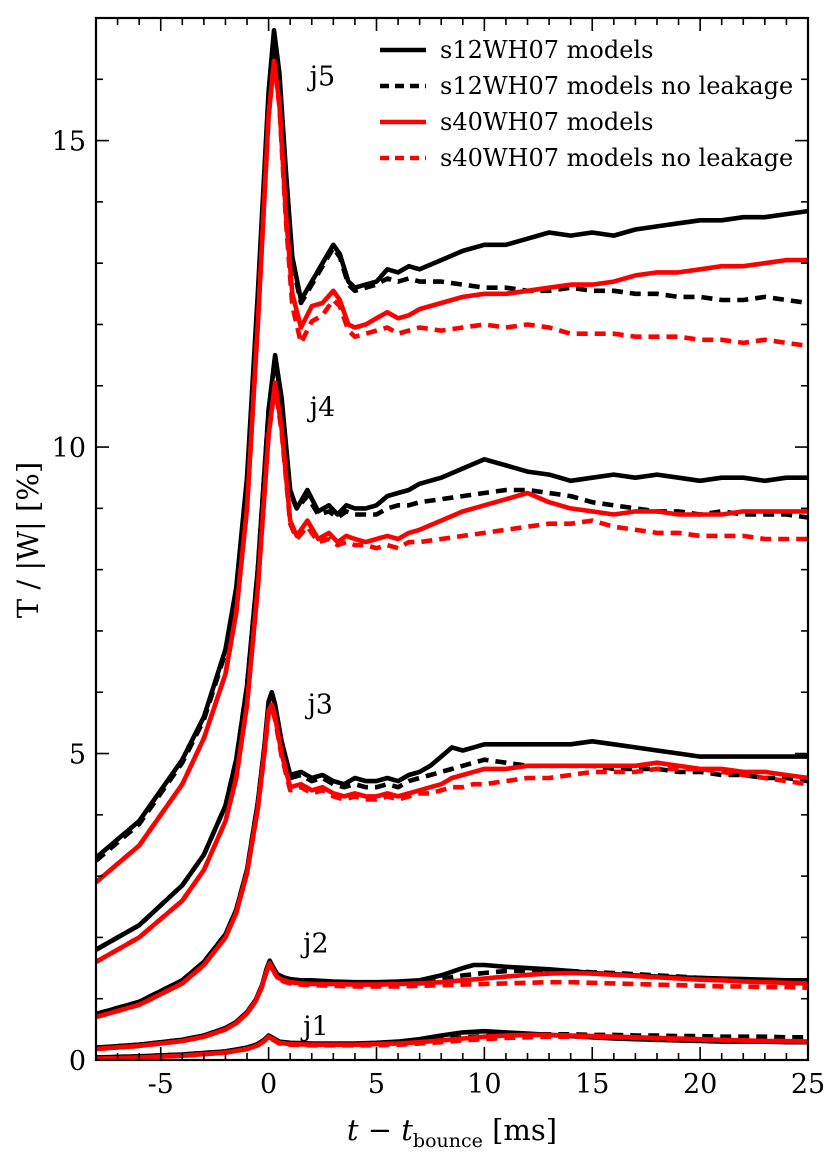 This screenshot has height=1163, width=830. Describe the element at coordinates (452, 1006) in the screenshot. I see `series-line-j2-s40wh07-models-no-leakage` at that location.